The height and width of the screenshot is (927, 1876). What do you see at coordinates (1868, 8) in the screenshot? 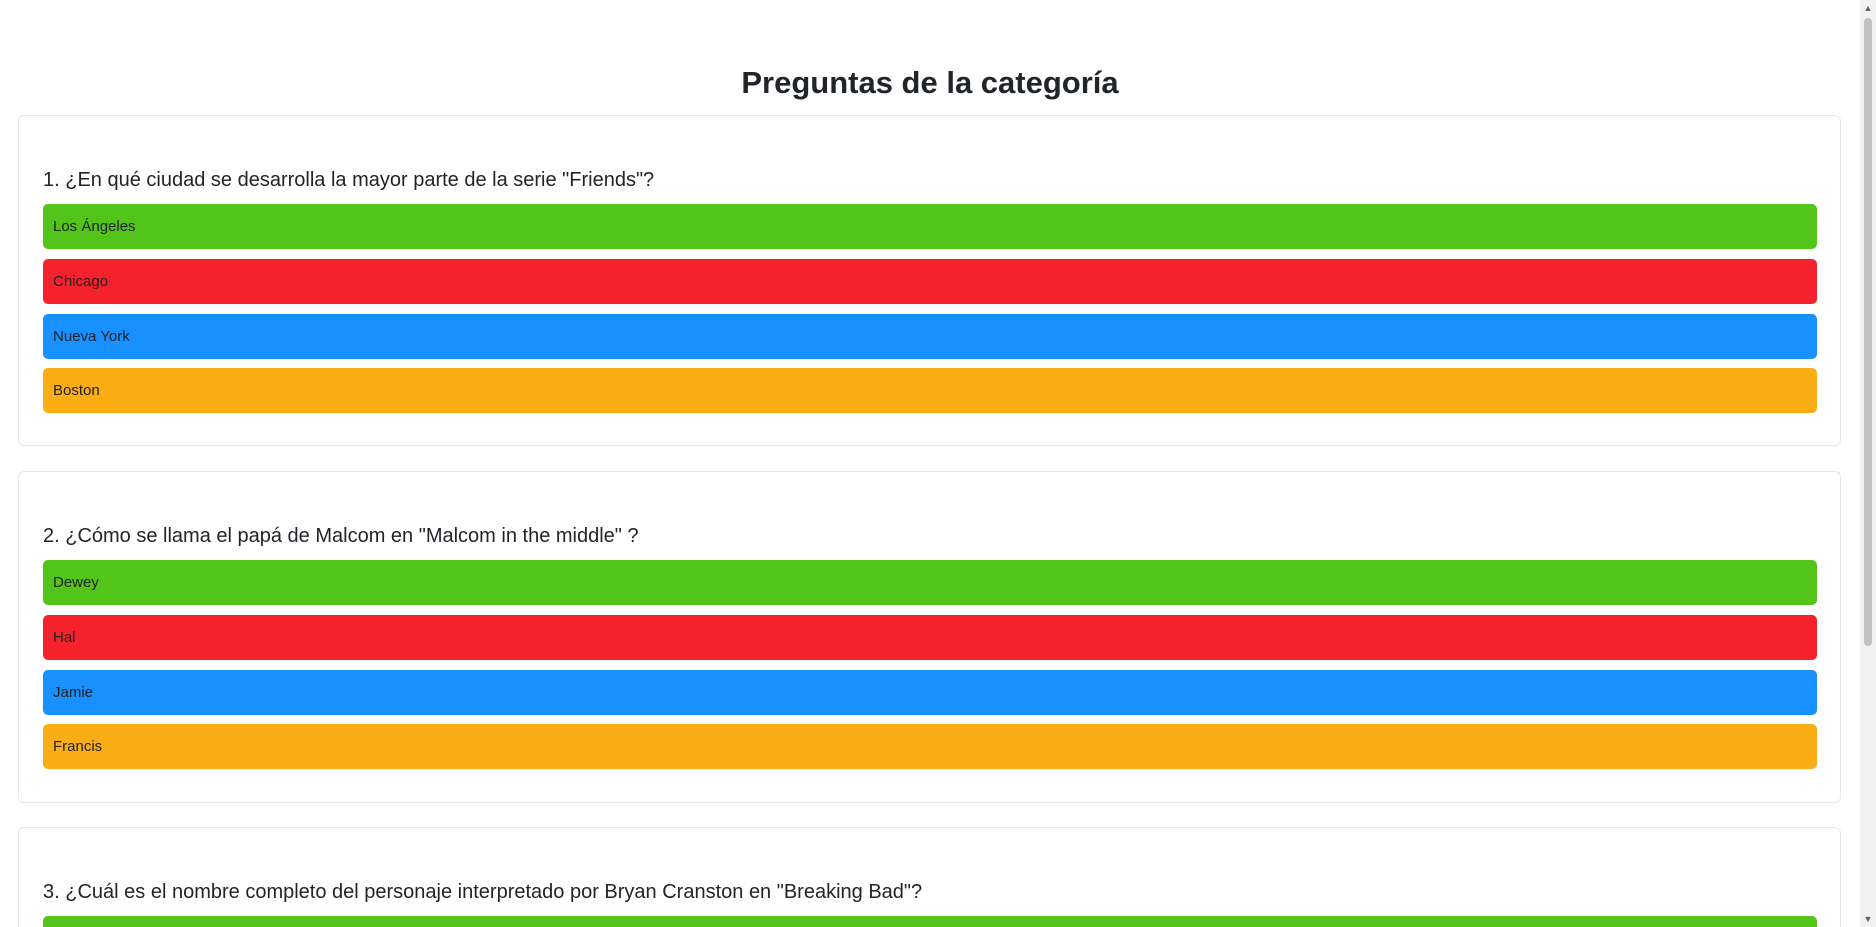
I see `chevron-up-icon: ▲` at bounding box center [1868, 8].